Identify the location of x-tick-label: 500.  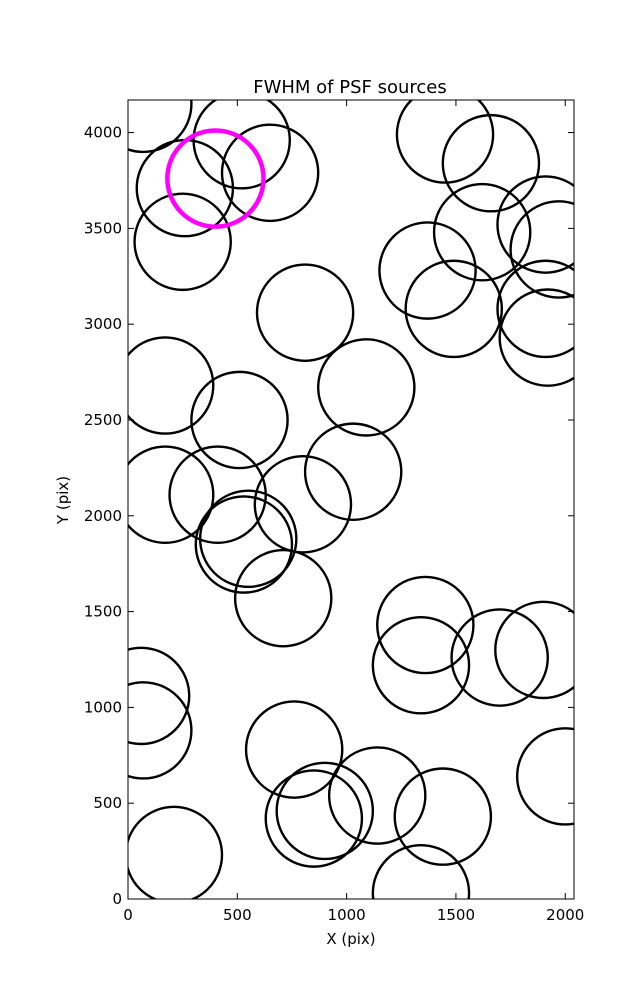
(237, 915).